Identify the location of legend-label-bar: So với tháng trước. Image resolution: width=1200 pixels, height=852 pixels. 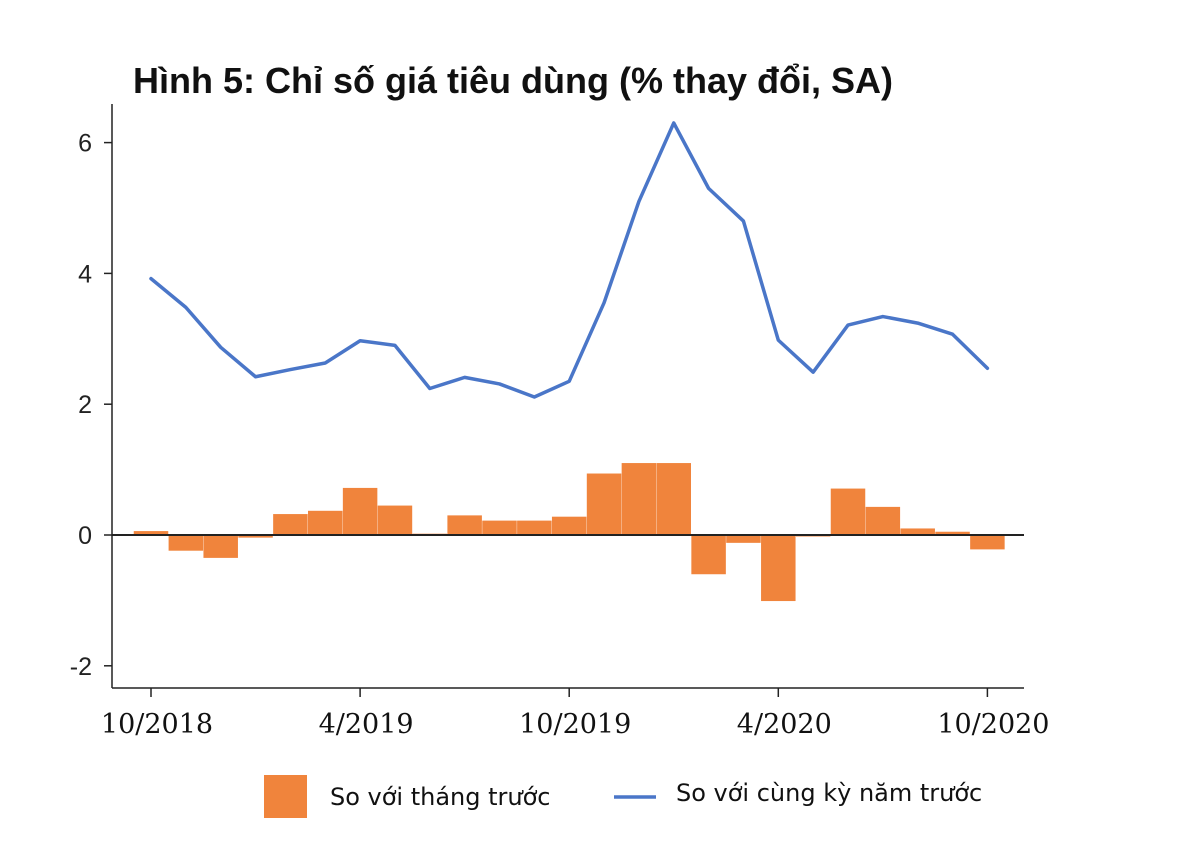
(440, 797).